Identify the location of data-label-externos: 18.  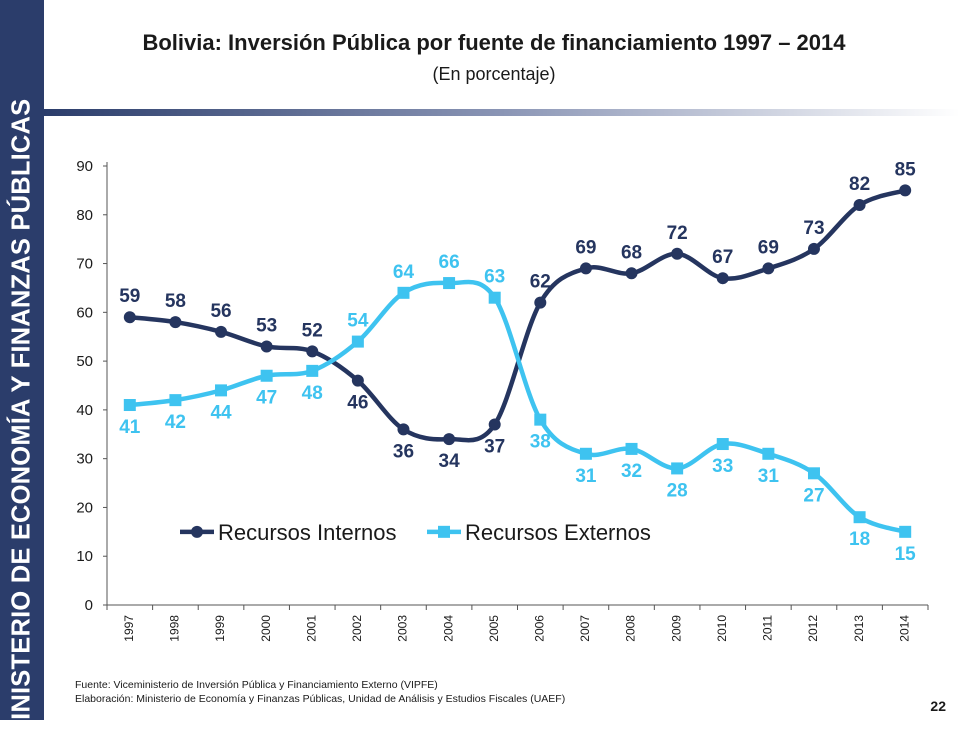
(859, 539).